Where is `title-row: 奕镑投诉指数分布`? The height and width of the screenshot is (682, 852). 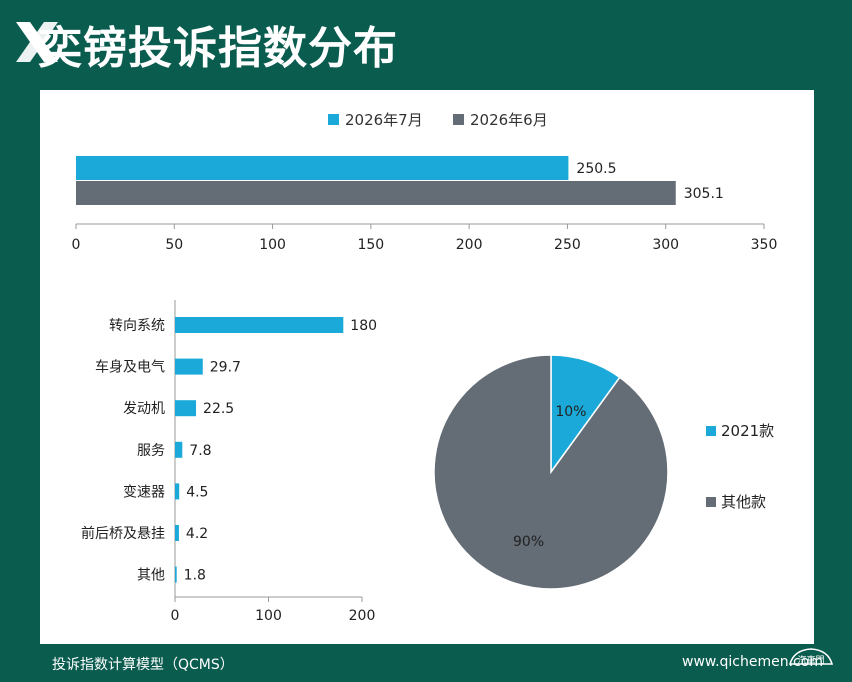 title-row: 奕镑投诉指数分布 is located at coordinates (426, 44).